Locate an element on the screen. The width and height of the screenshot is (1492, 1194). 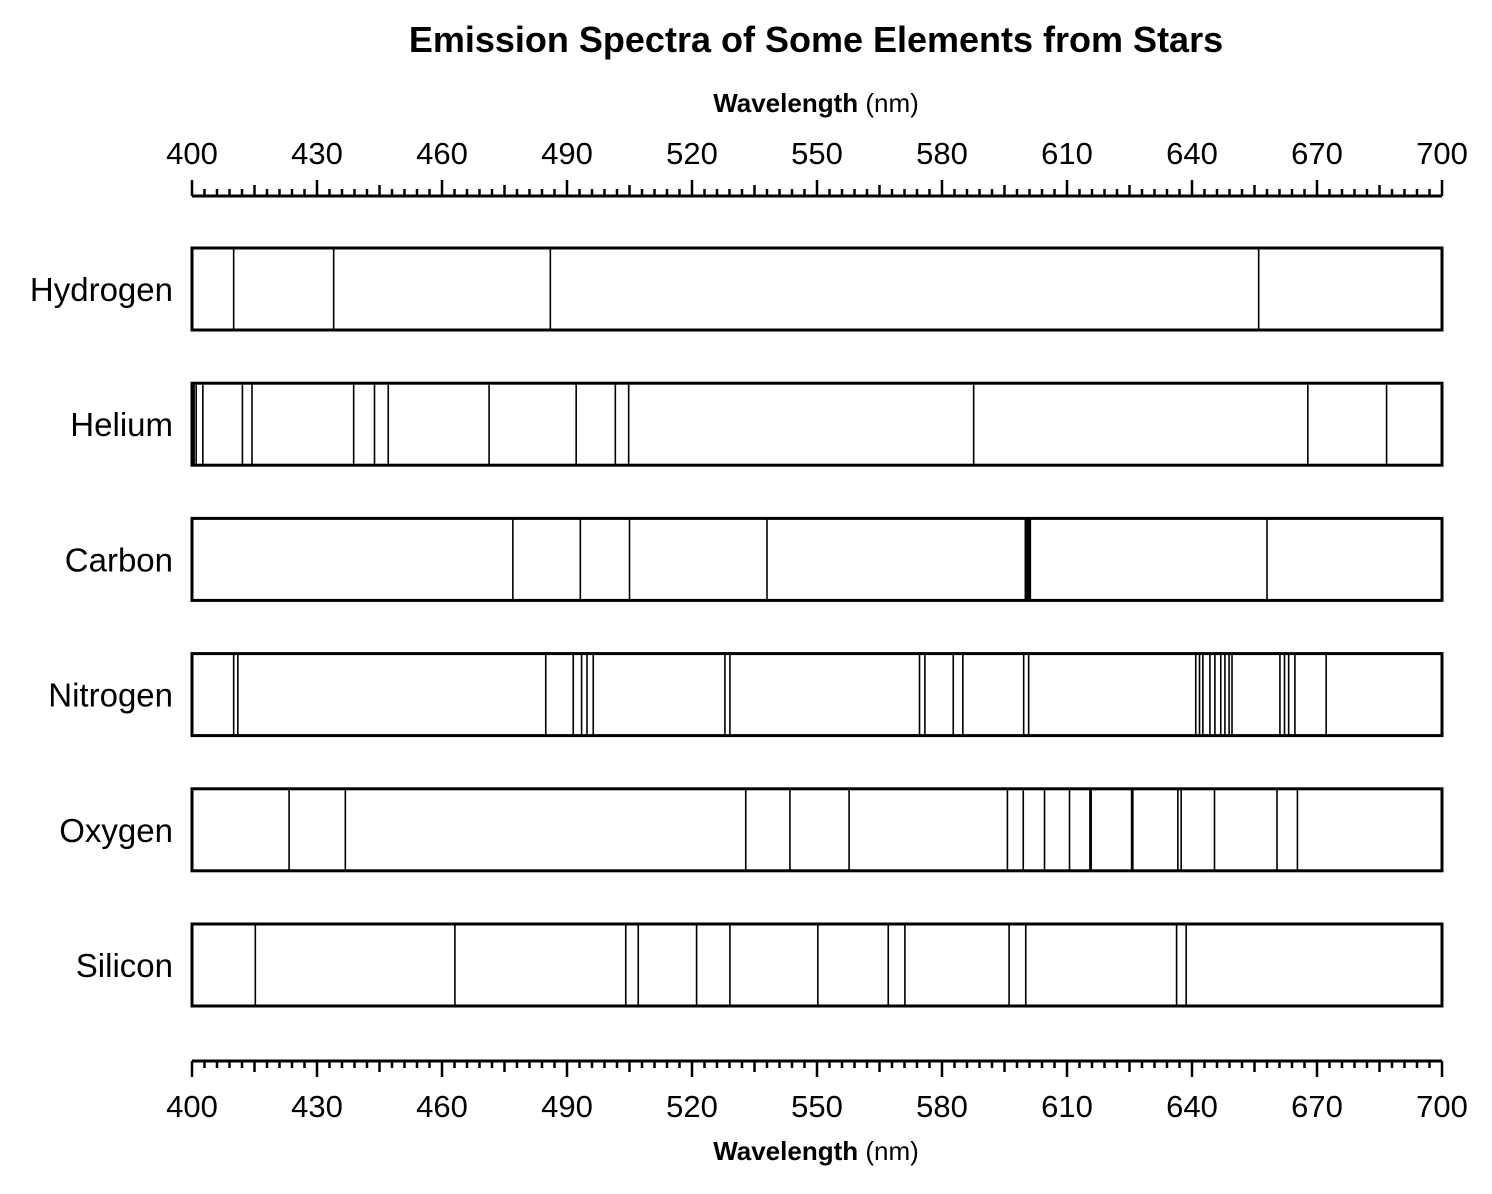
bottom-tick-label: 640 is located at coordinates (1192, 1106).